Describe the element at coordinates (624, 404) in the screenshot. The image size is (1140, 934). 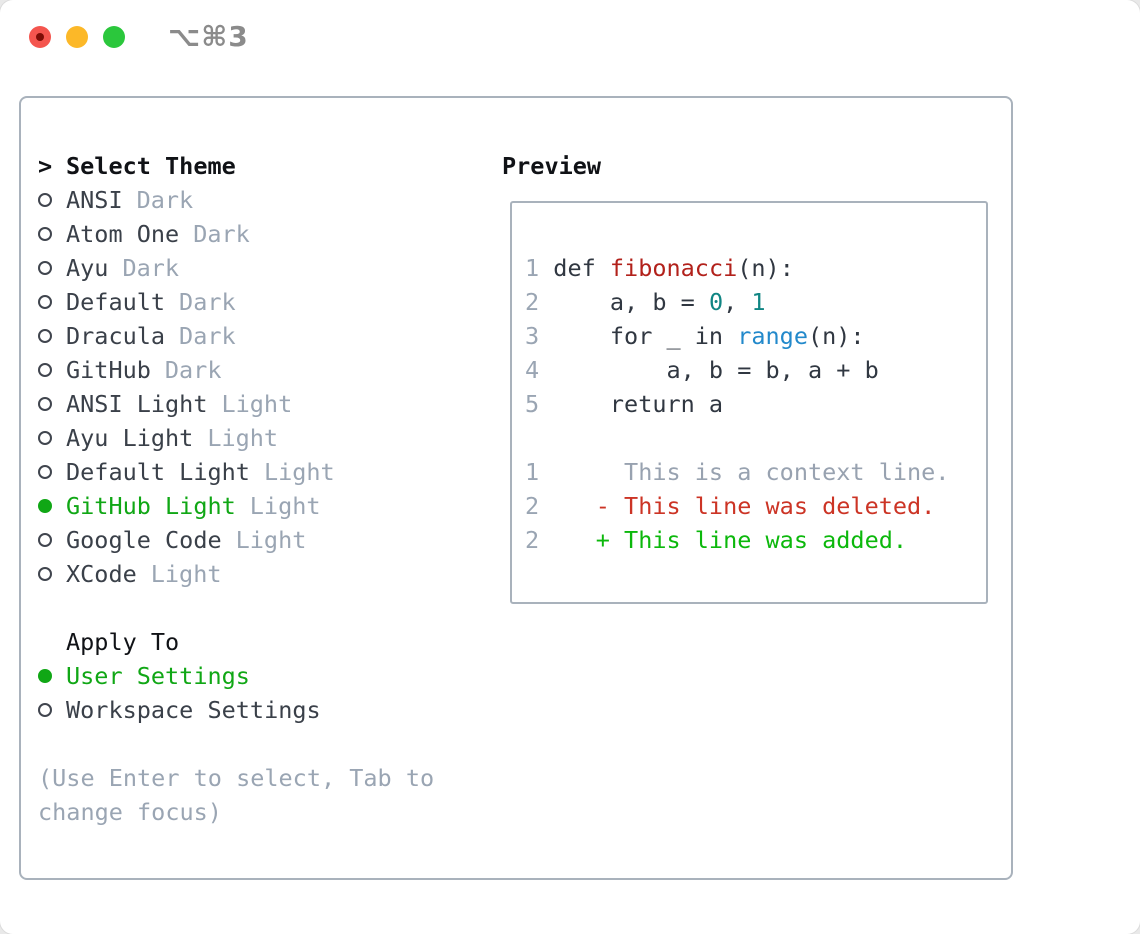
I see `code-line-5: 5 return a` at that location.